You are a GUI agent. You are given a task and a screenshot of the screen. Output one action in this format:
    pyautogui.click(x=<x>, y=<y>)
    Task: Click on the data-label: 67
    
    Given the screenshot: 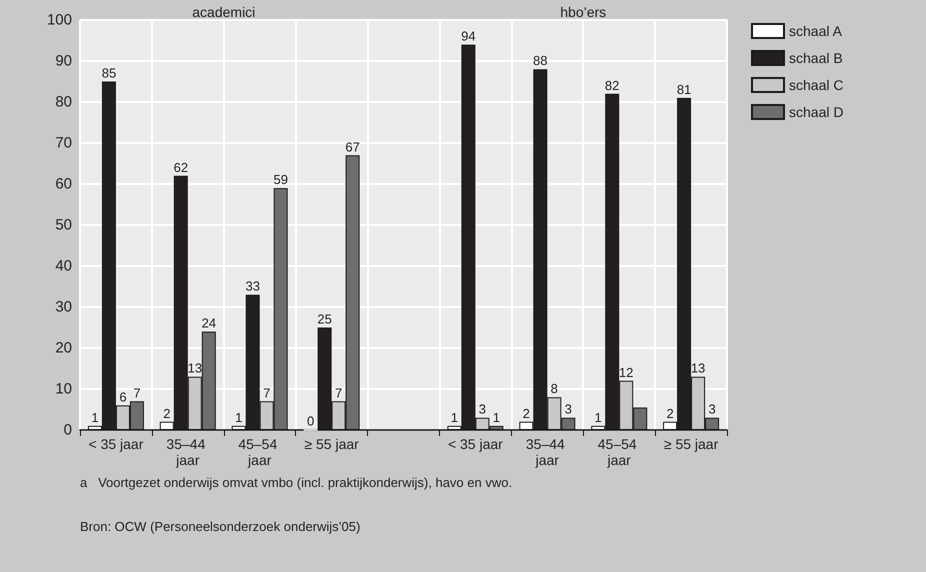 What is the action you would take?
    pyautogui.click(x=352, y=146)
    